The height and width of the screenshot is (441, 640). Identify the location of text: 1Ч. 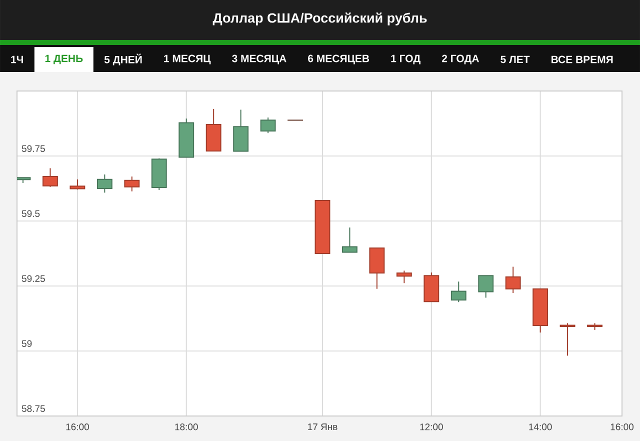
(17, 60).